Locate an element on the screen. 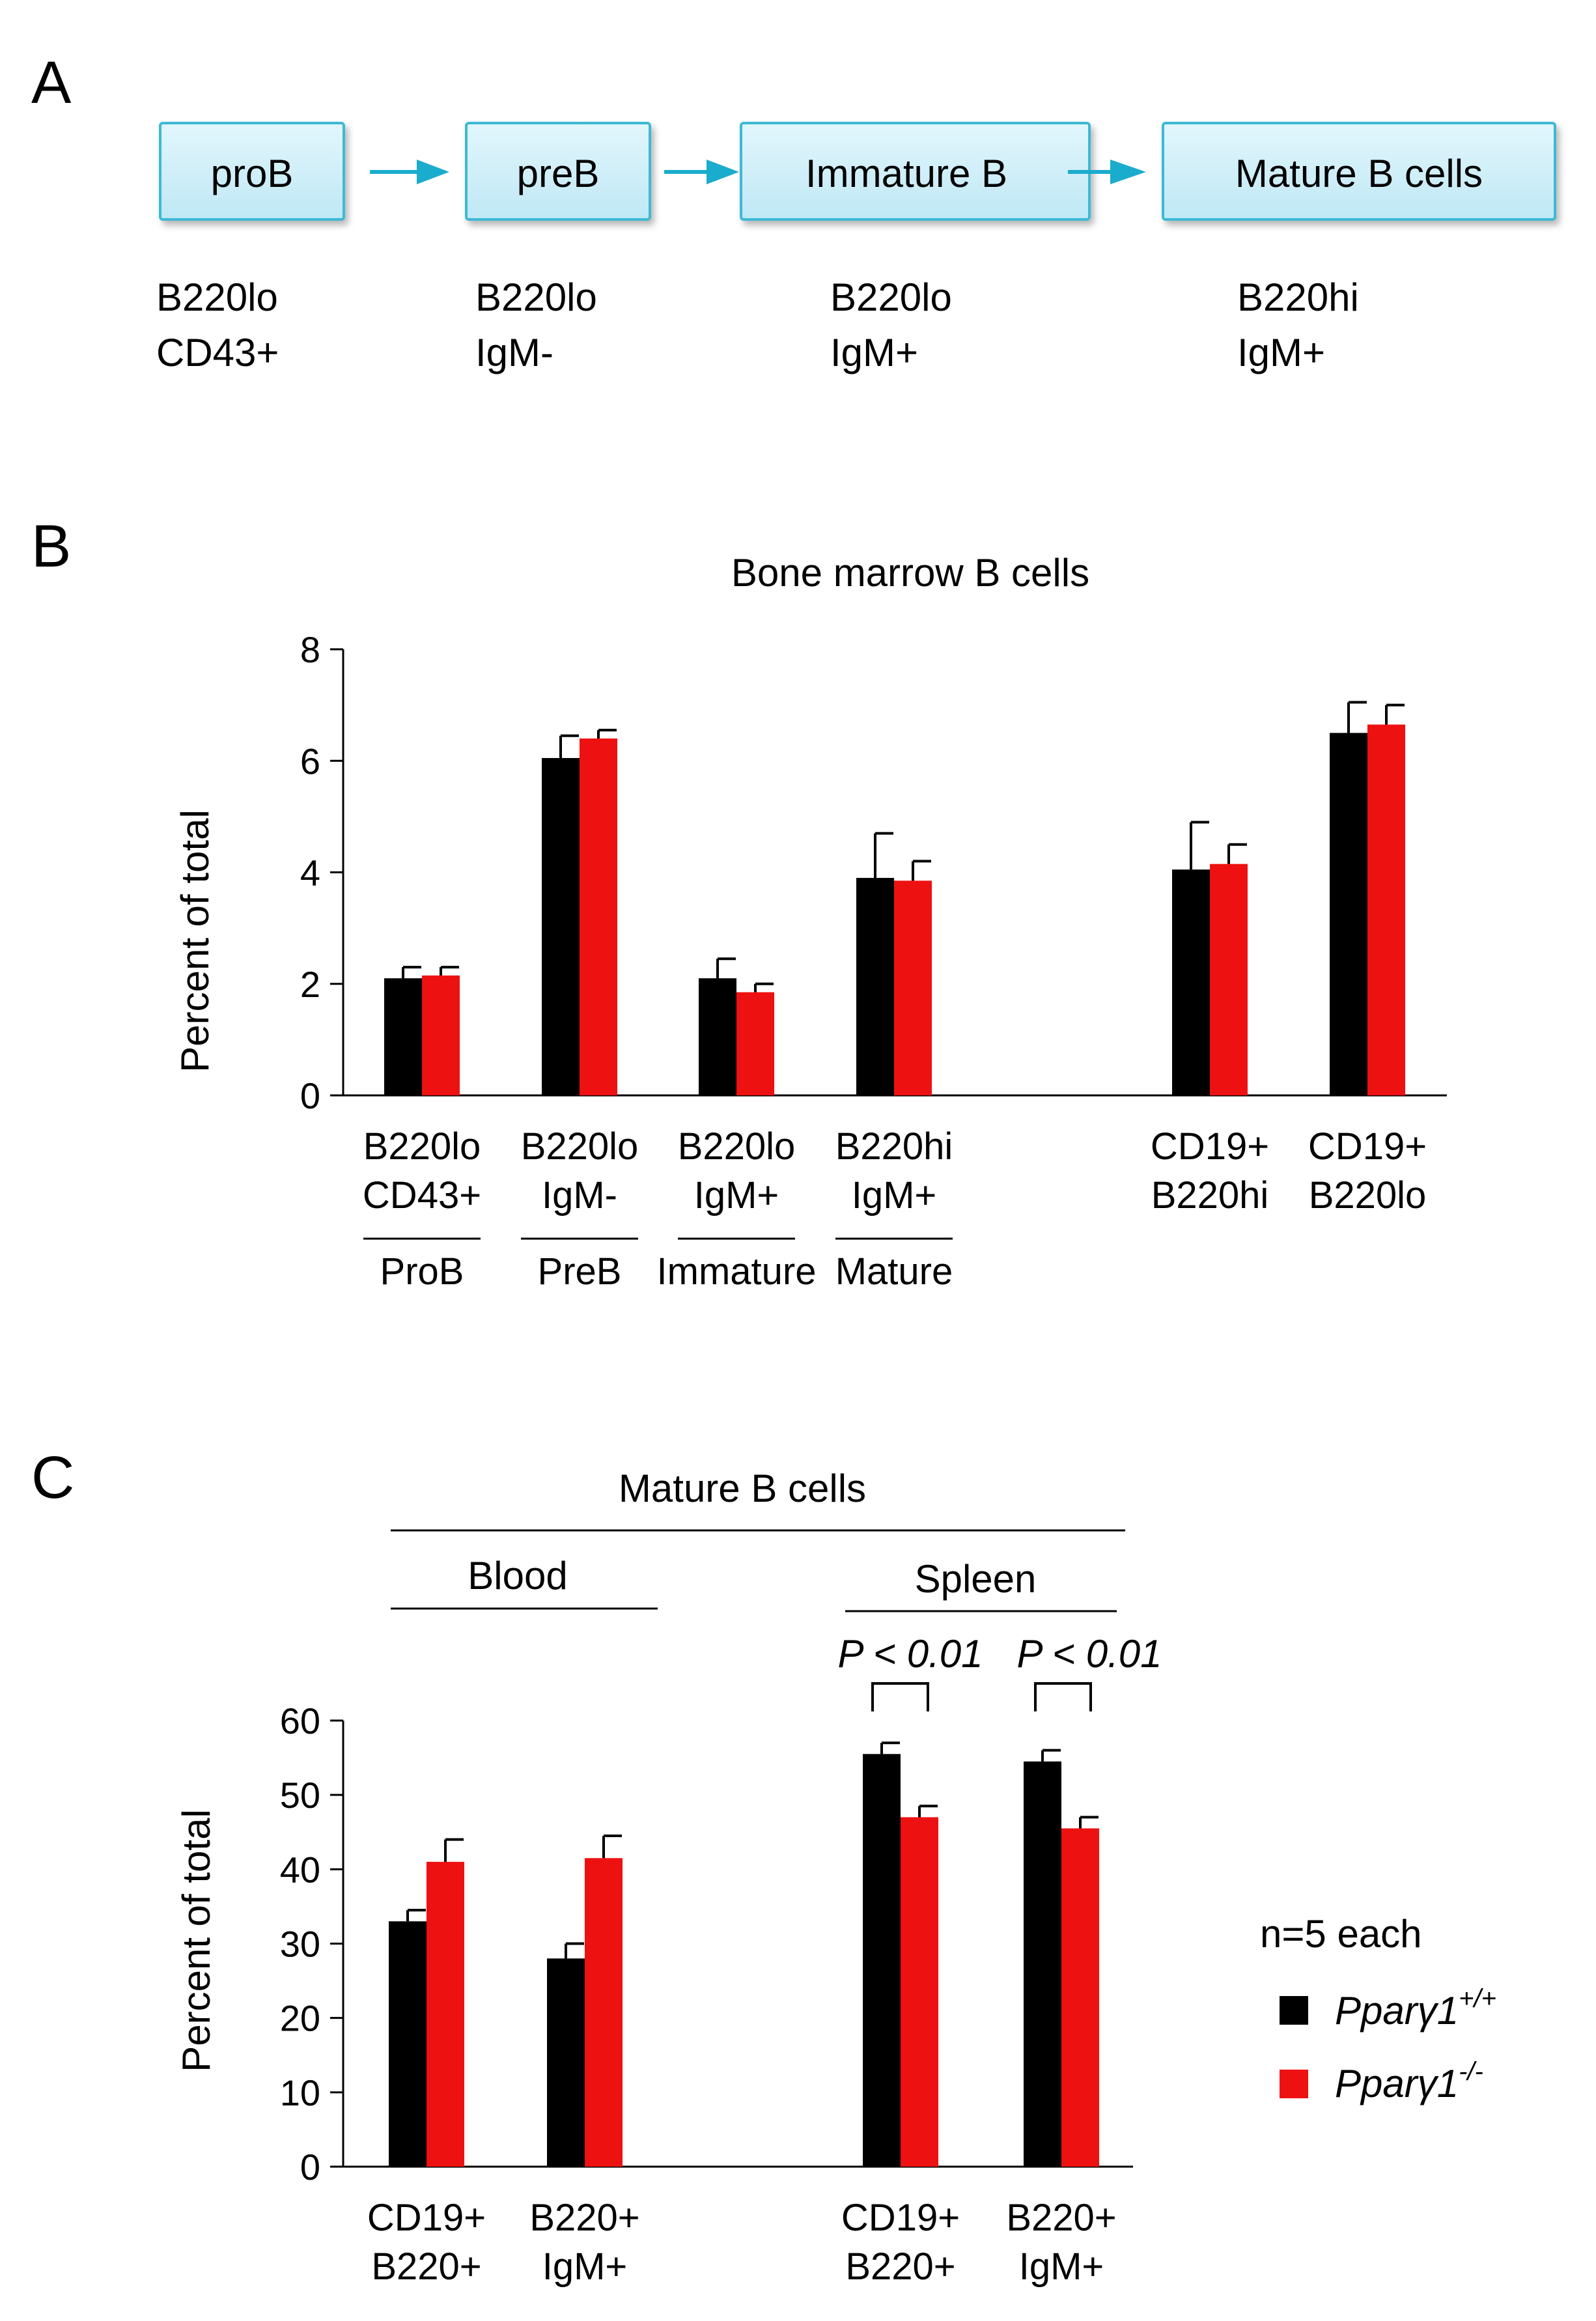 The image size is (1596, 2321). chart-title: Mature B cells is located at coordinates (742, 1488).